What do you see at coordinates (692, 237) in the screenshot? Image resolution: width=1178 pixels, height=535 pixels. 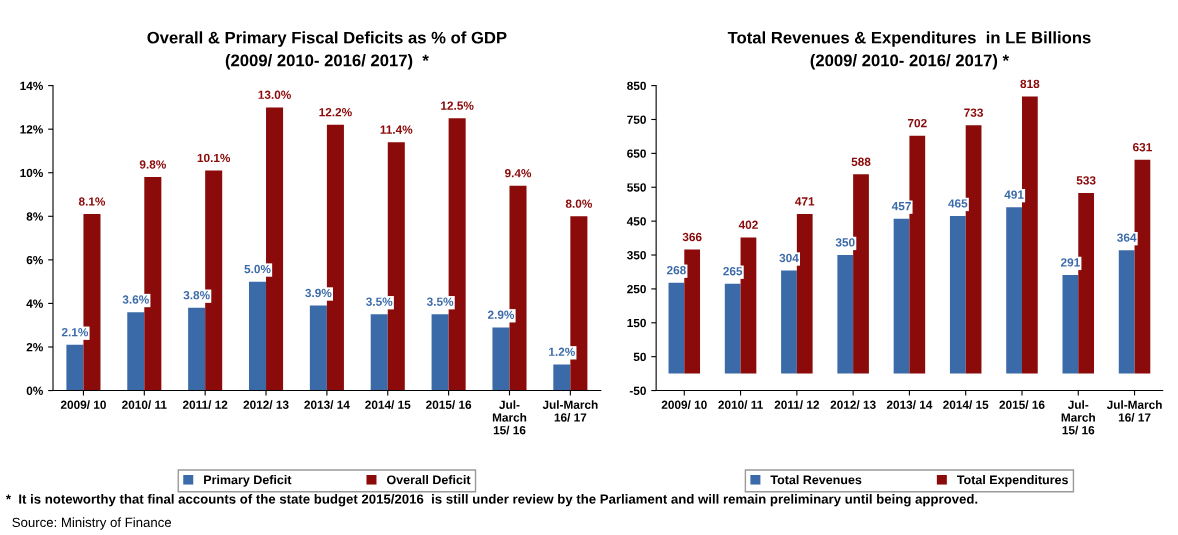 I see `data-label: 366` at bounding box center [692, 237].